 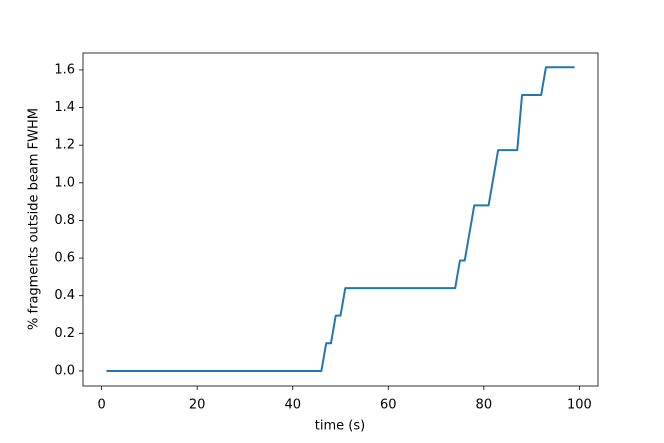 I want to click on x-tick-label: 100, so click(x=579, y=405).